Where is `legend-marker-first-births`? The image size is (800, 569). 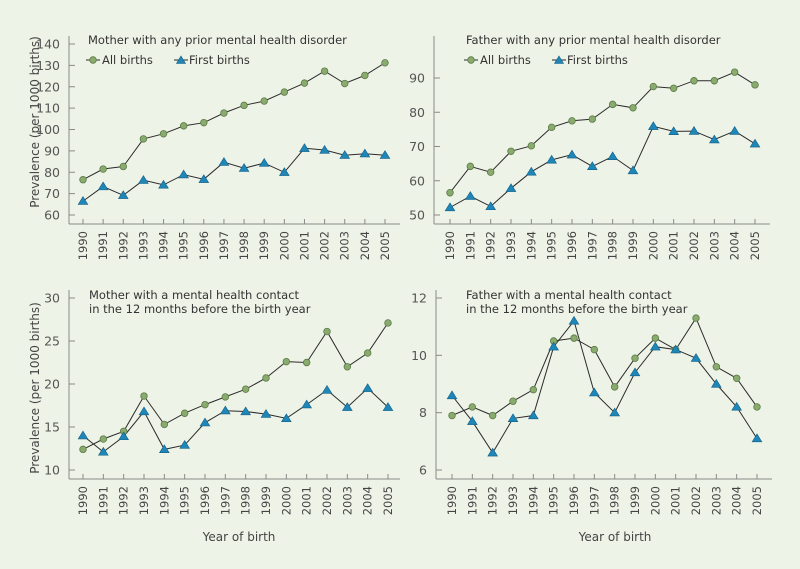
legend-marker-first-births is located at coordinates (181, 59).